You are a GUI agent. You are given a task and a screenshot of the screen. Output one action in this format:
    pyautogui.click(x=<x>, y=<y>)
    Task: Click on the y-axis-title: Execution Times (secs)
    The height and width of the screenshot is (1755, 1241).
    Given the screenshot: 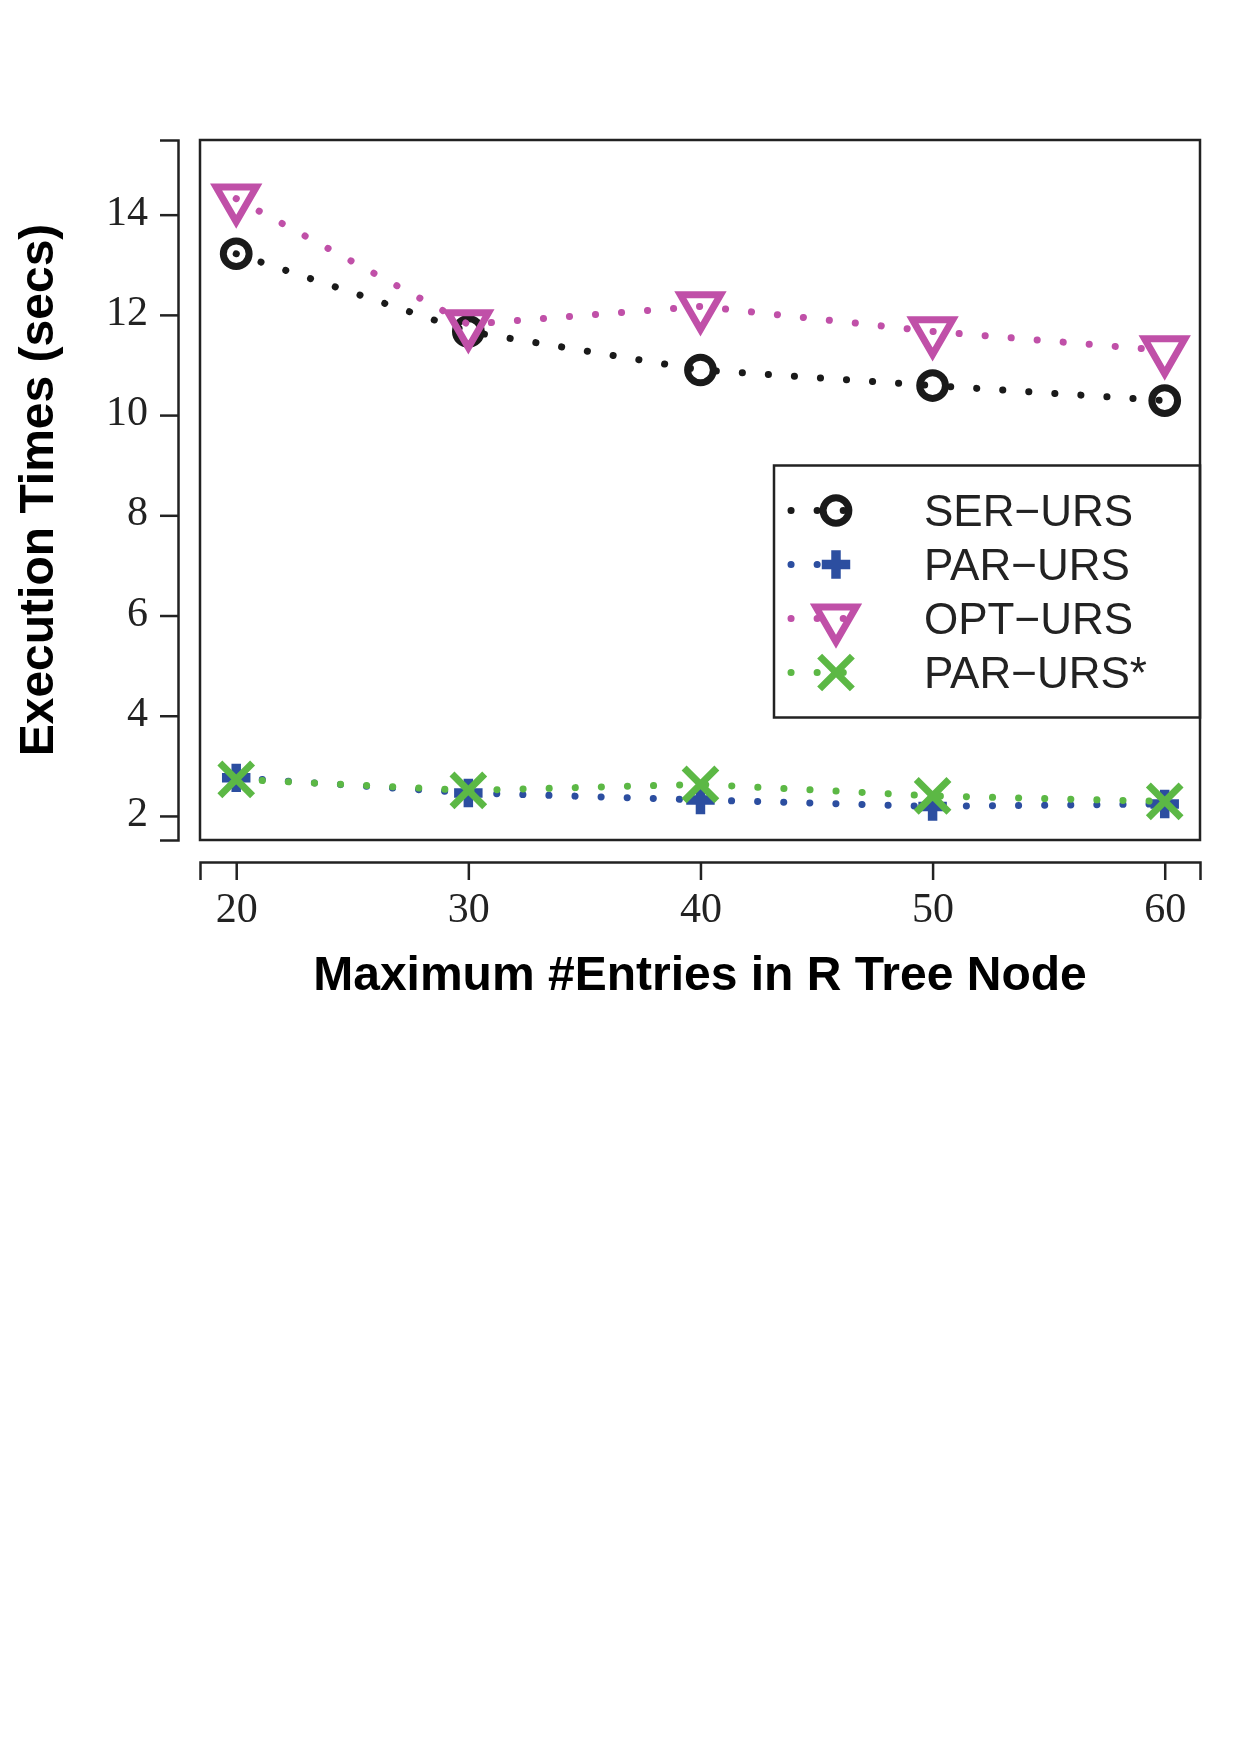 What is the action you would take?
    pyautogui.click(x=36, y=490)
    